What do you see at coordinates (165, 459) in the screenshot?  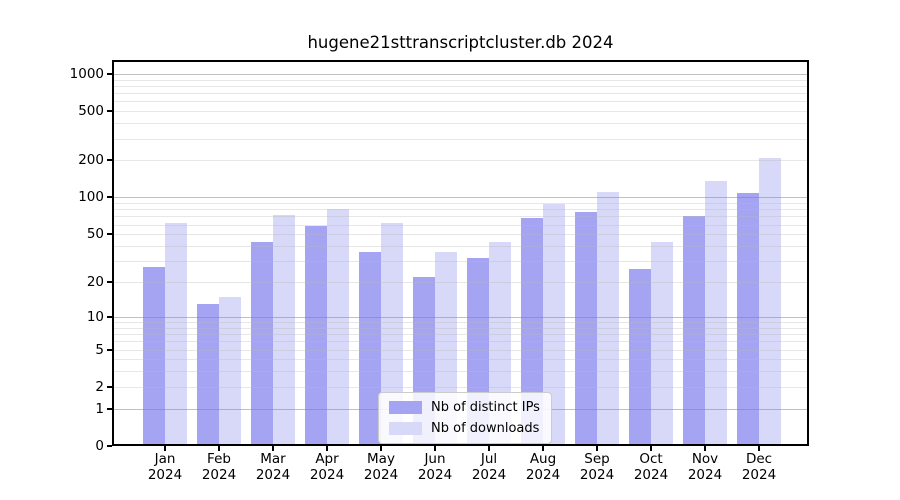 I see `x-tick-month: Jan` at bounding box center [165, 459].